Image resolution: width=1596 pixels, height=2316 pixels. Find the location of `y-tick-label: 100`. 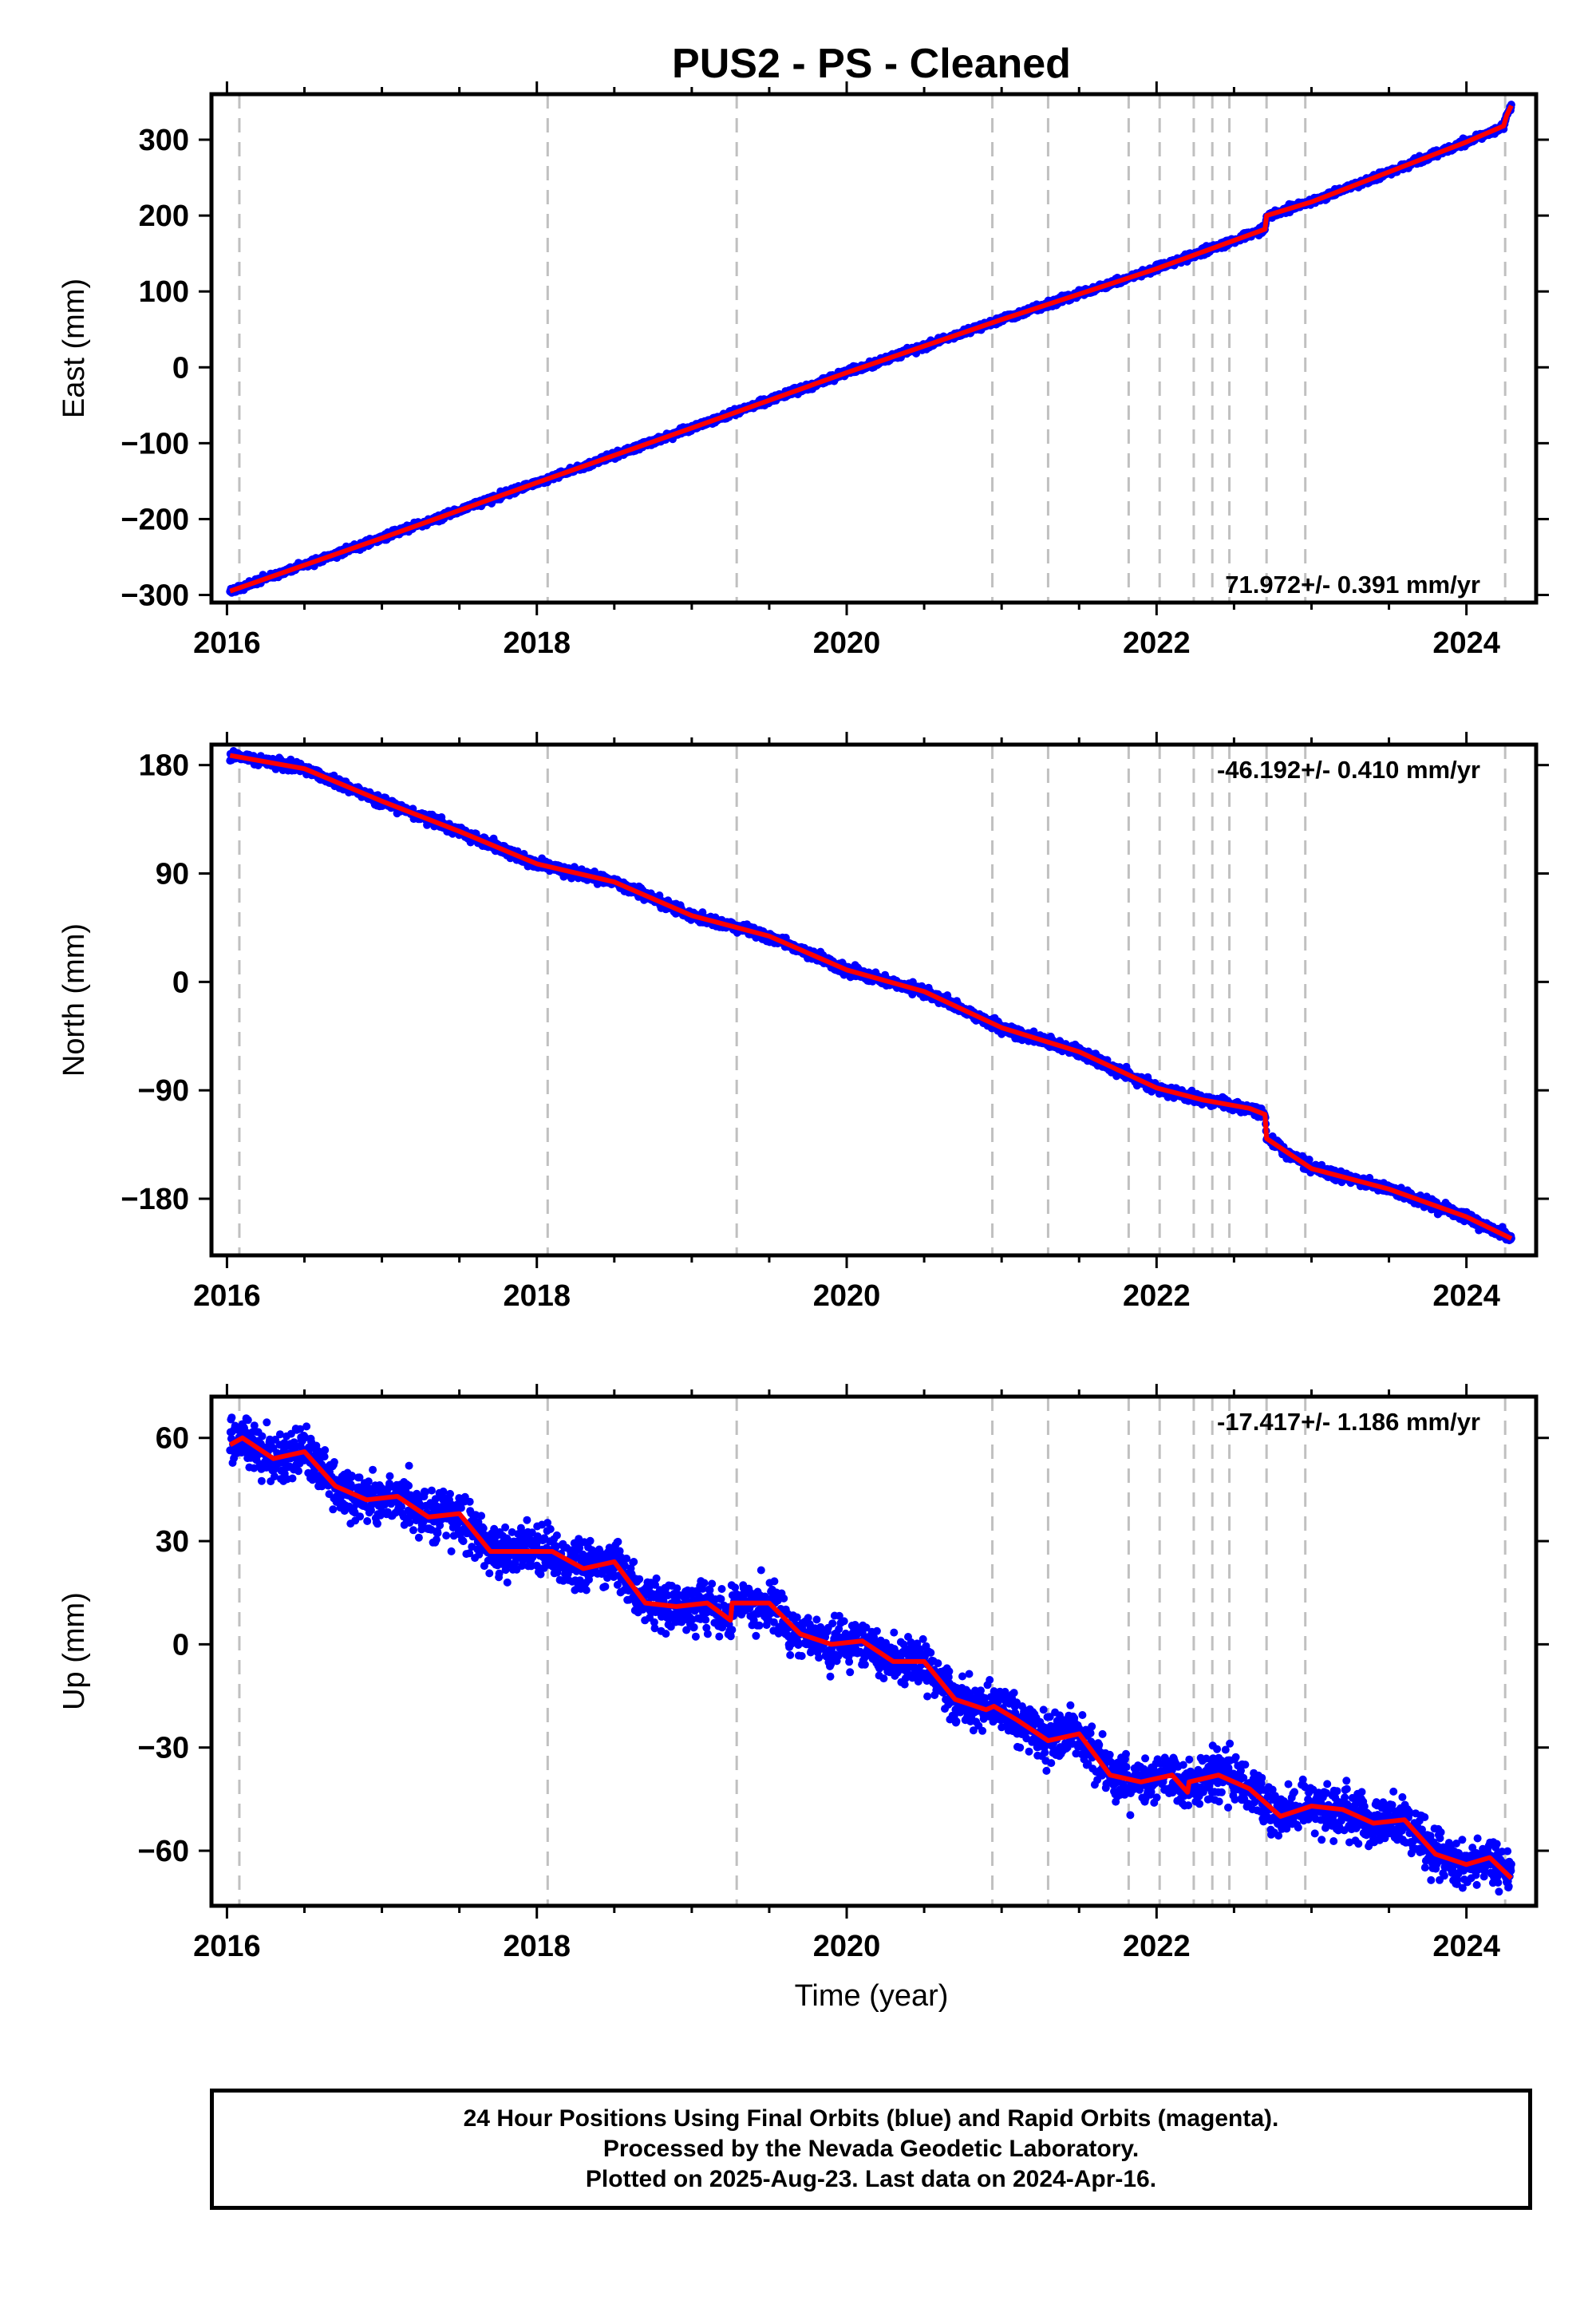

y-tick-label: 100 is located at coordinates (164, 292).